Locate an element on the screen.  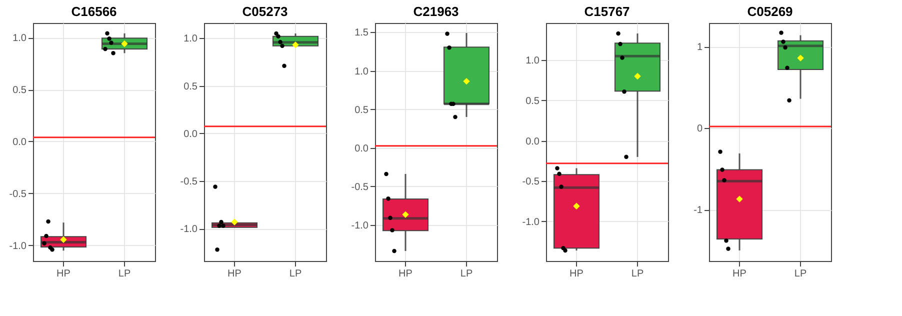
chart-title: C16566 is located at coordinates (94, 11).